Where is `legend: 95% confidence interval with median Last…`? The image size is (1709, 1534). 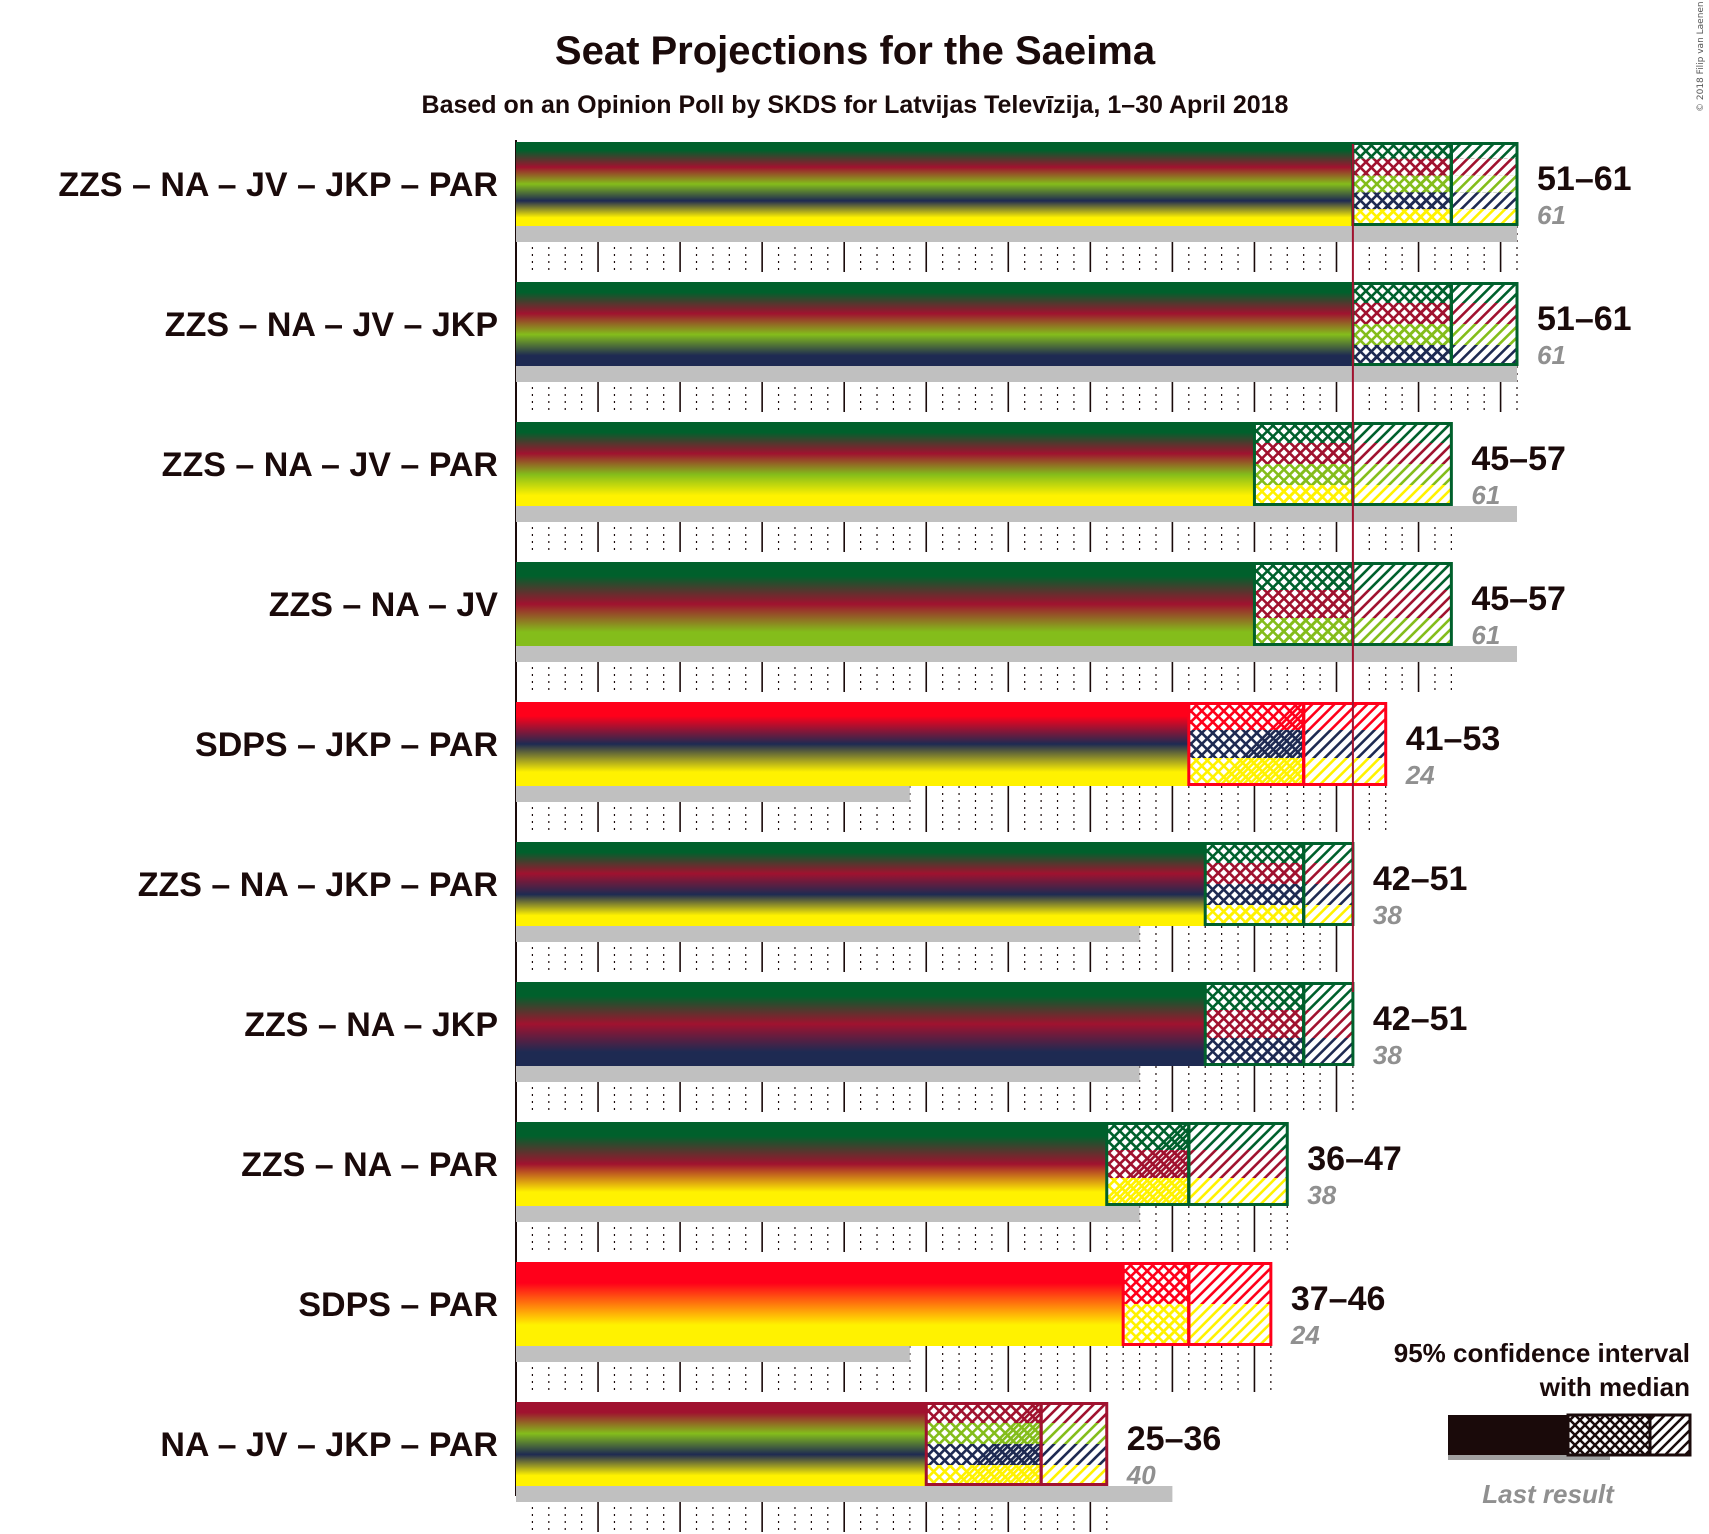 legend: 95% confidence interval with median Last… is located at coordinates (1543, 1423).